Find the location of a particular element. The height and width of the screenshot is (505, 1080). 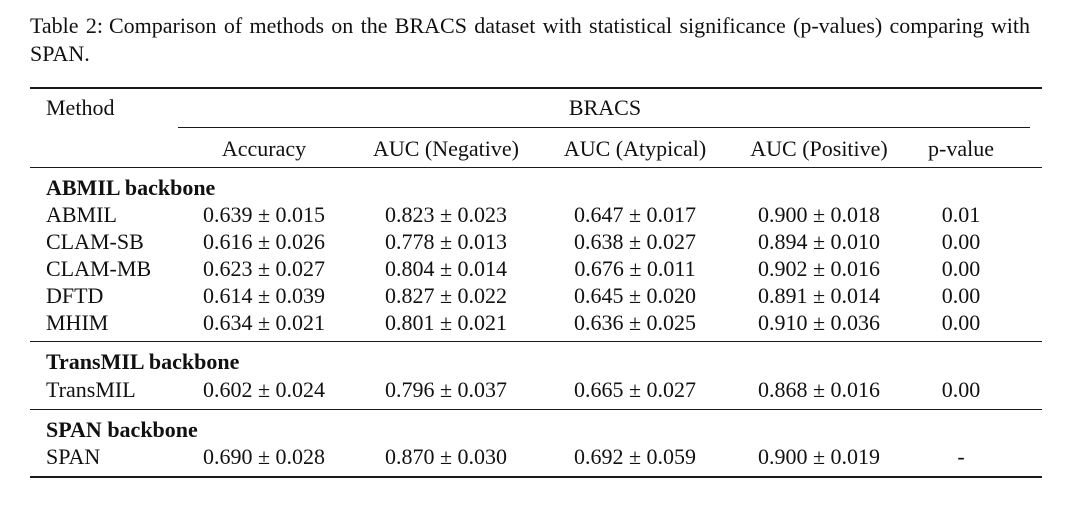

cell-auc-atypical: 0.692 ± 0.059 is located at coordinates (635, 456).